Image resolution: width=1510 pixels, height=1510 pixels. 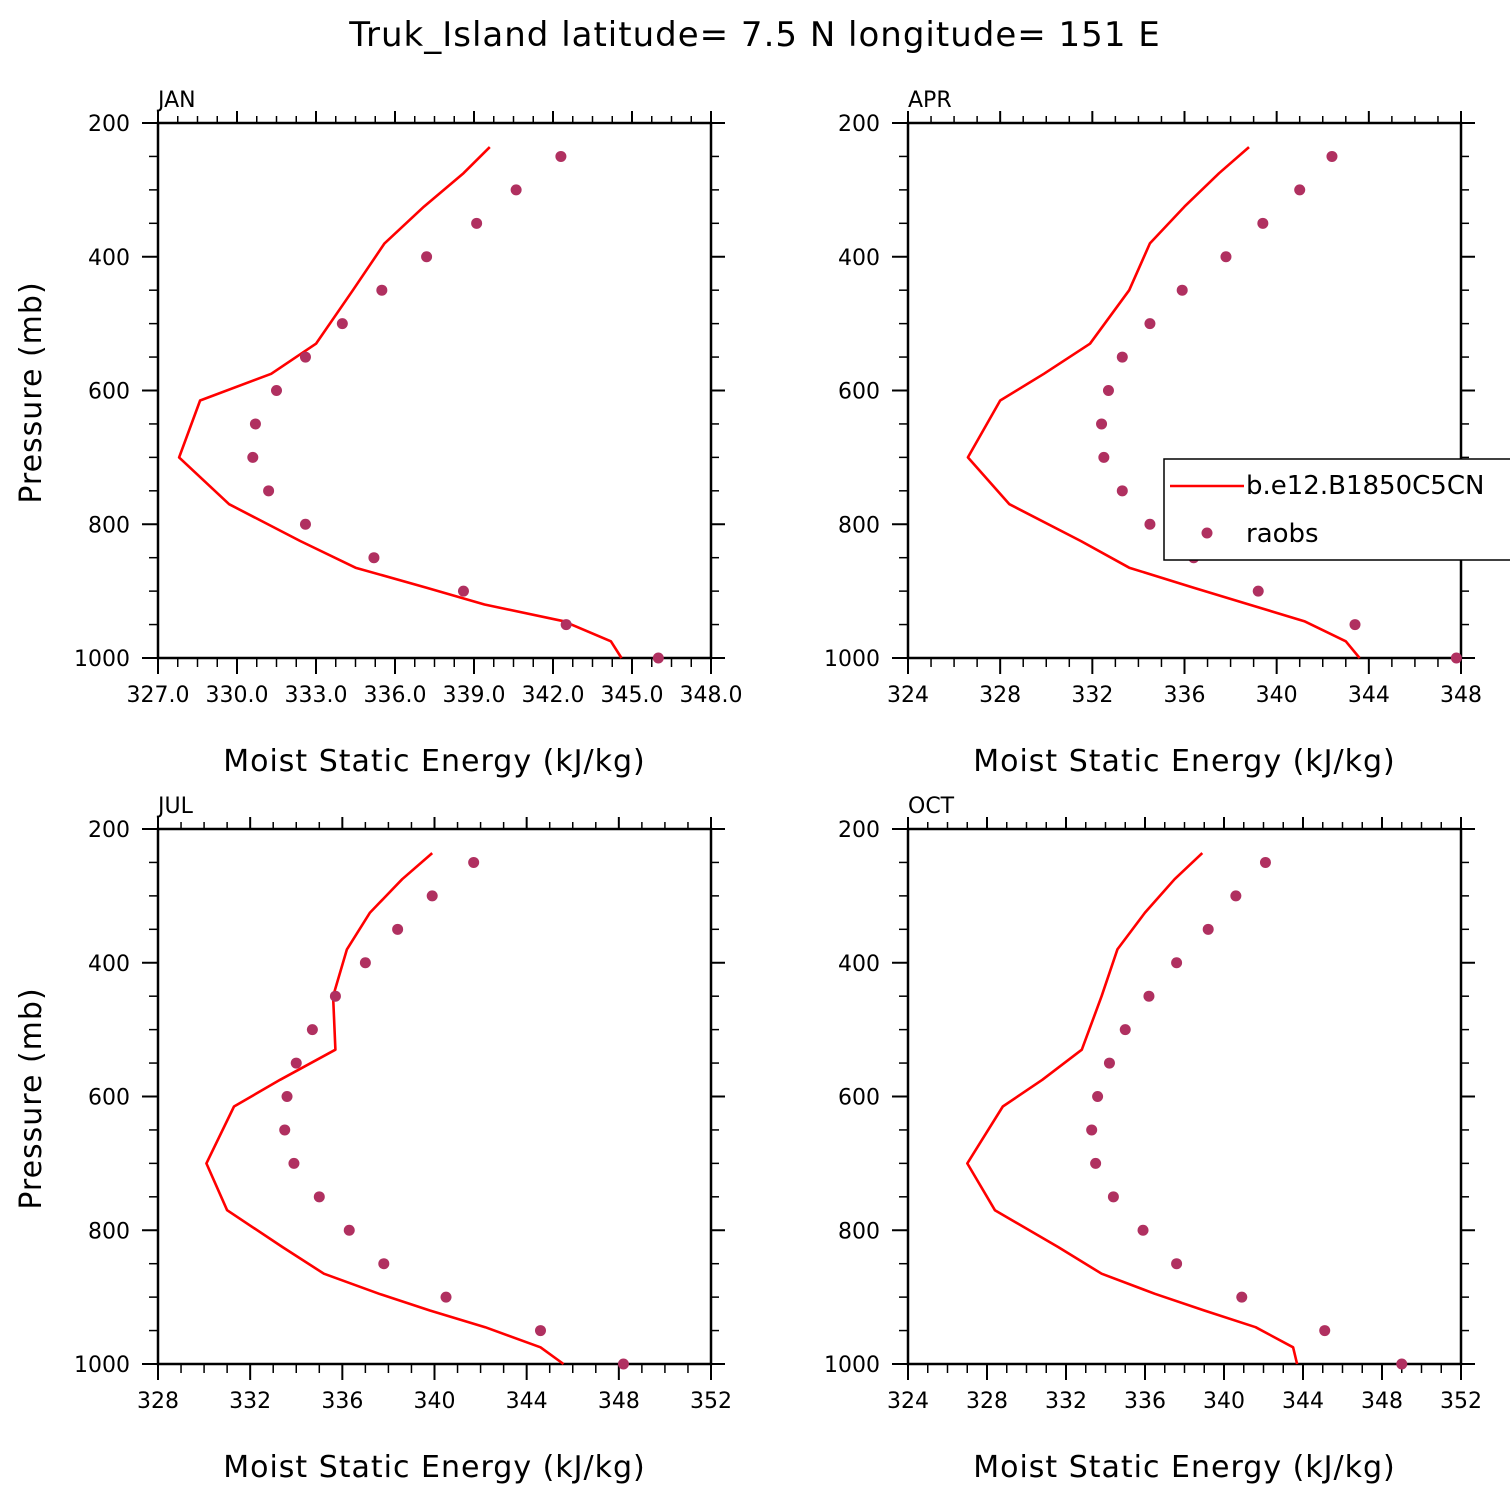 I want to click on y-axis-label: Pressure (mb), so click(x=31, y=392).